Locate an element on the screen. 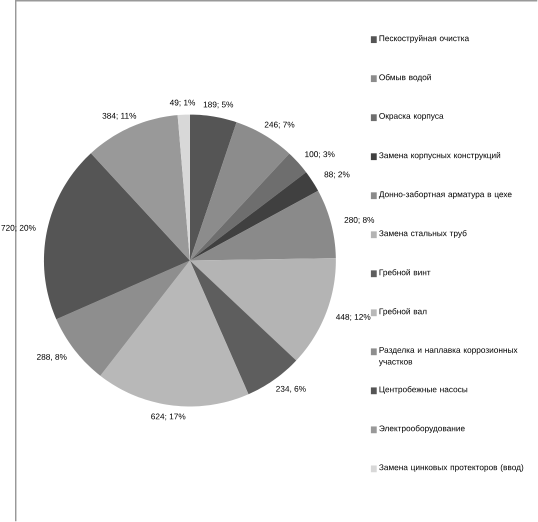 The image size is (538, 522). legend-label: Замена корпусных конструкций is located at coordinates (439, 156).